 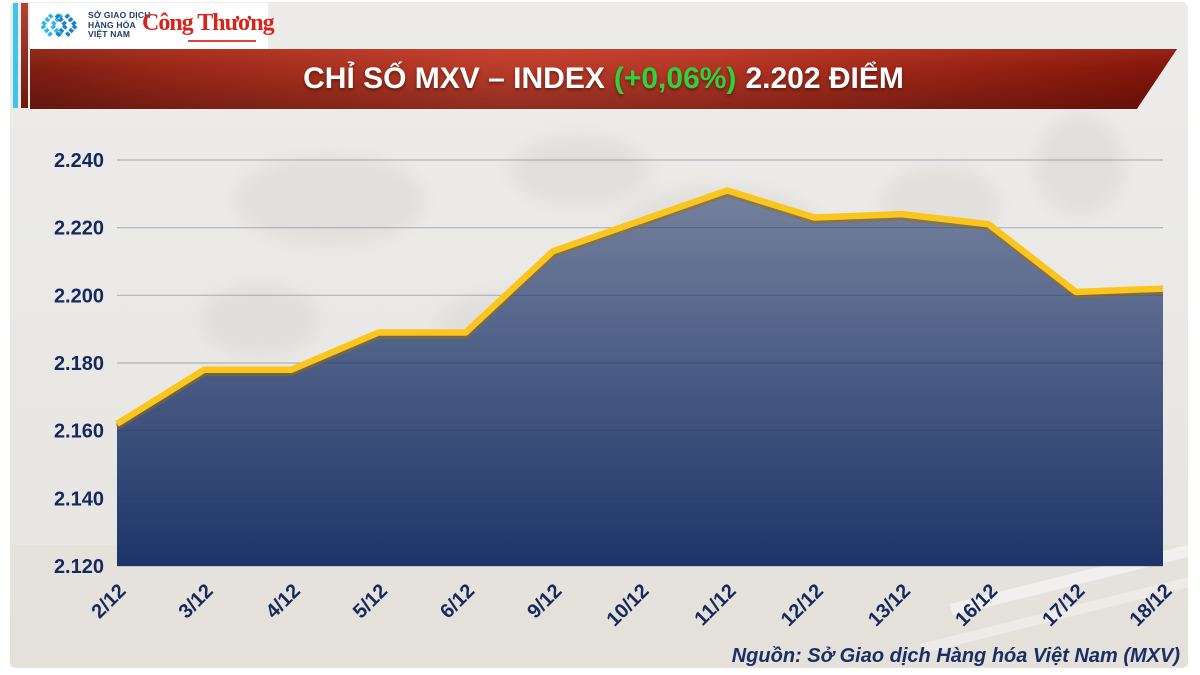 I want to click on mxv-org-name: SỞ GIAO DỊCH HÀNG HÓA VIỆT NAM, so click(x=119, y=25).